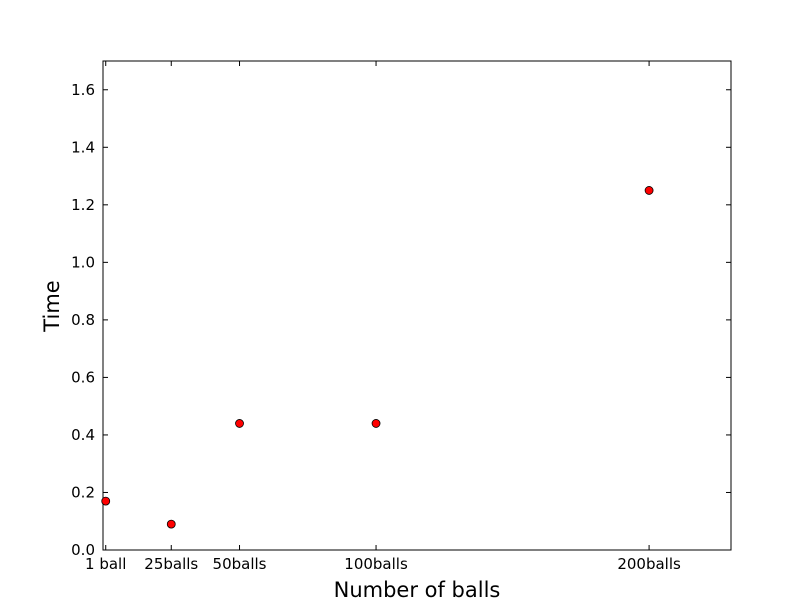 The height and width of the screenshot is (612, 812). What do you see at coordinates (83, 377) in the screenshot?
I see `y-tick-label: 0.6` at bounding box center [83, 377].